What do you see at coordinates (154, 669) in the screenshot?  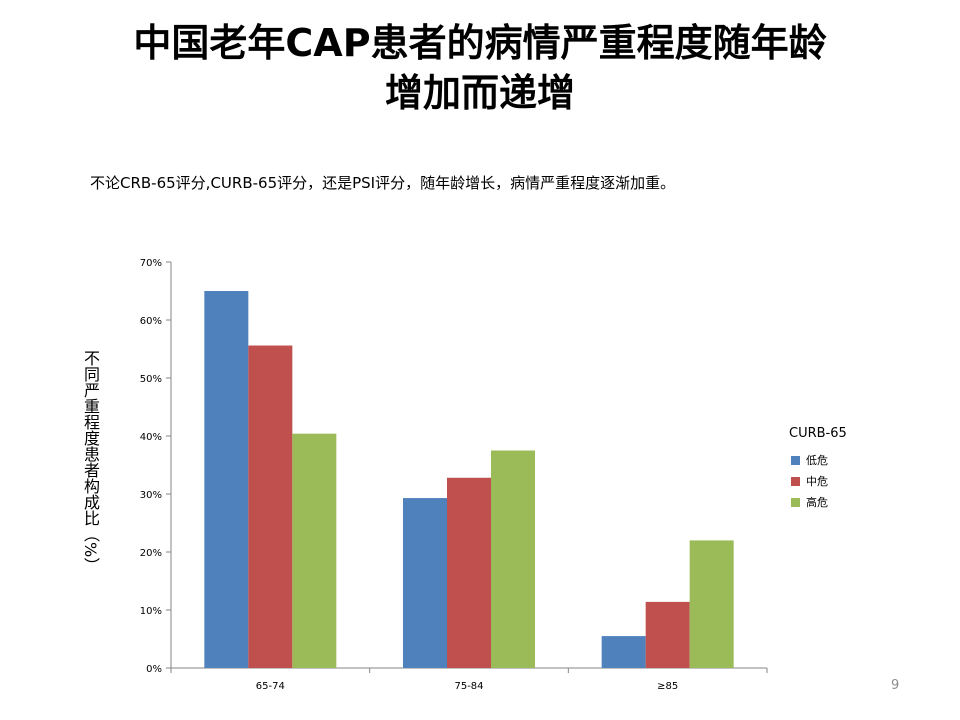 I see `y-tick-label: 0%` at bounding box center [154, 669].